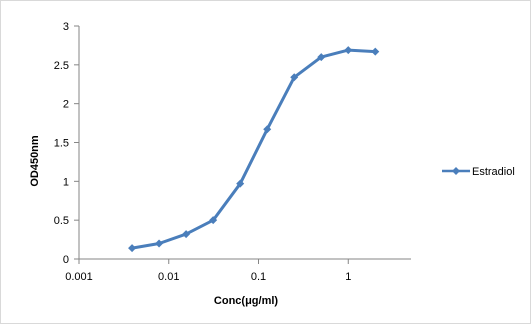  What do you see at coordinates (61, 66) in the screenshot?
I see `y-tick-label: 2.5` at bounding box center [61, 66].